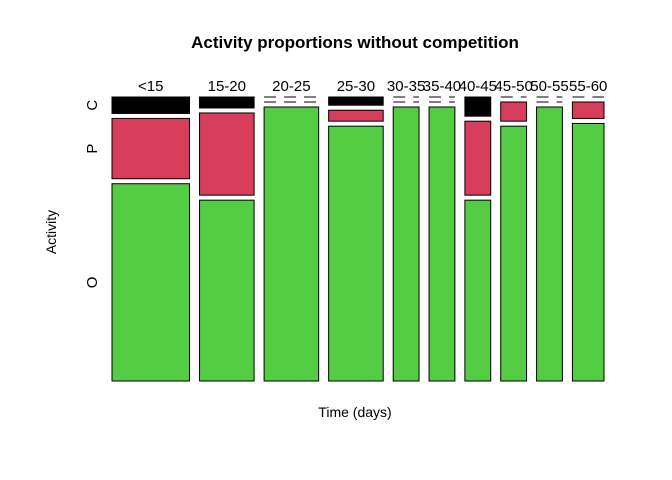  Describe the element at coordinates (291, 244) in the screenshot. I see `tile-20-25-O` at that location.